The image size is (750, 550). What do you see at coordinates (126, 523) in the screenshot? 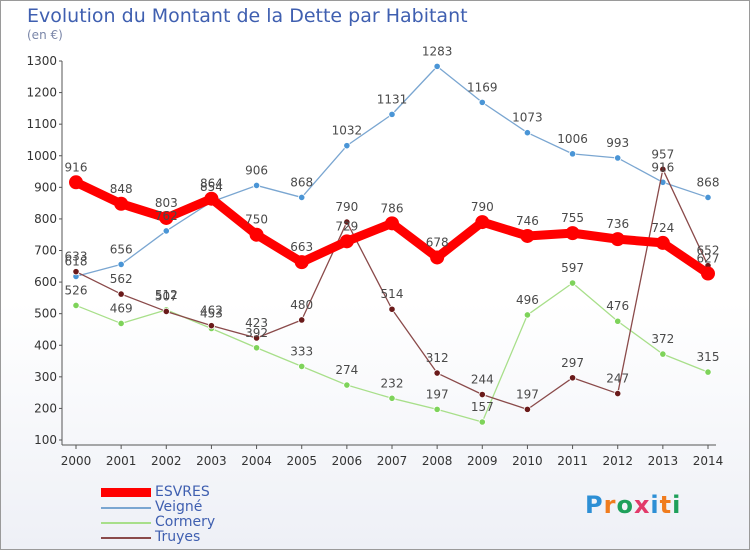
I see `legend-swatch-cormery` at bounding box center [126, 523].